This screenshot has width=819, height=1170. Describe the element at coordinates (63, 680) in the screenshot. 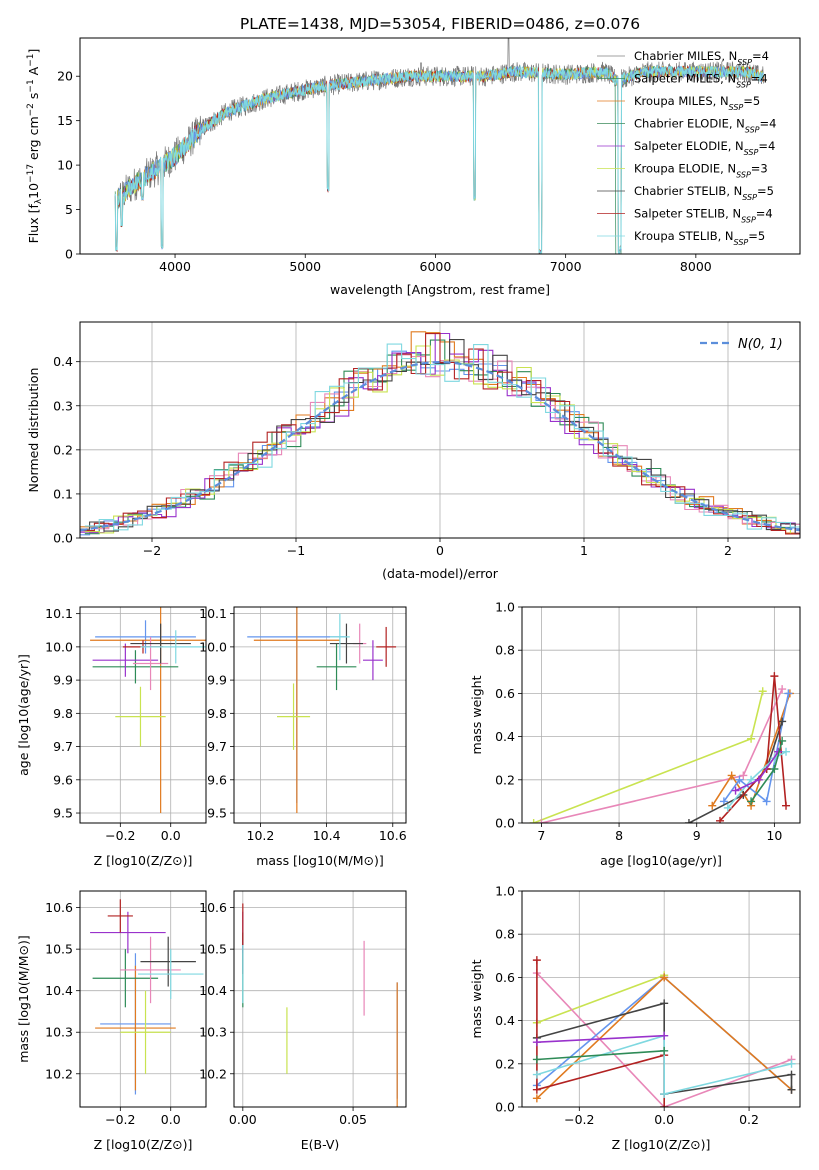

I see `tick-label-y: 9.9` at that location.